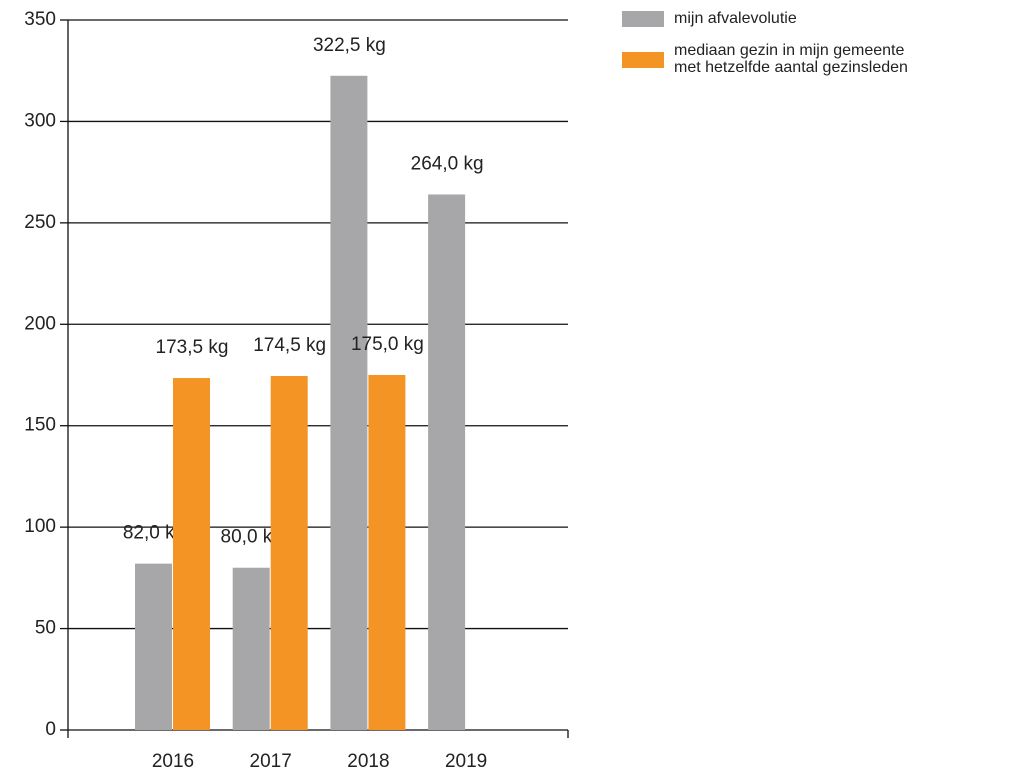 This screenshot has height=777, width=1027. Describe the element at coordinates (50, 729) in the screenshot. I see `y-tick-label: 0` at that location.